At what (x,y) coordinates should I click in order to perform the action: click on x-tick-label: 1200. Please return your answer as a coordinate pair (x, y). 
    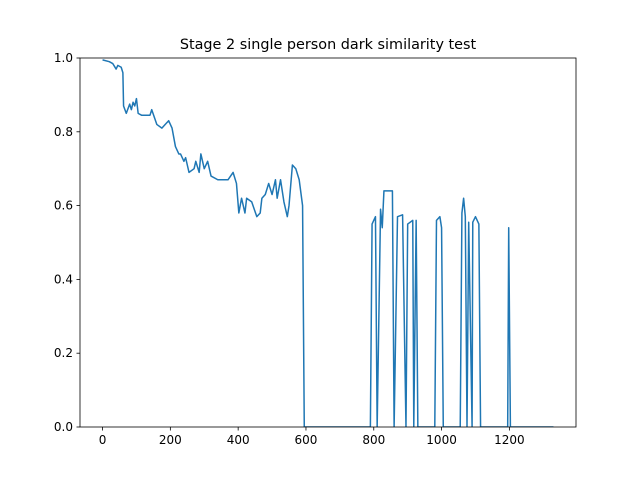
    Looking at the image, I should click on (509, 440).